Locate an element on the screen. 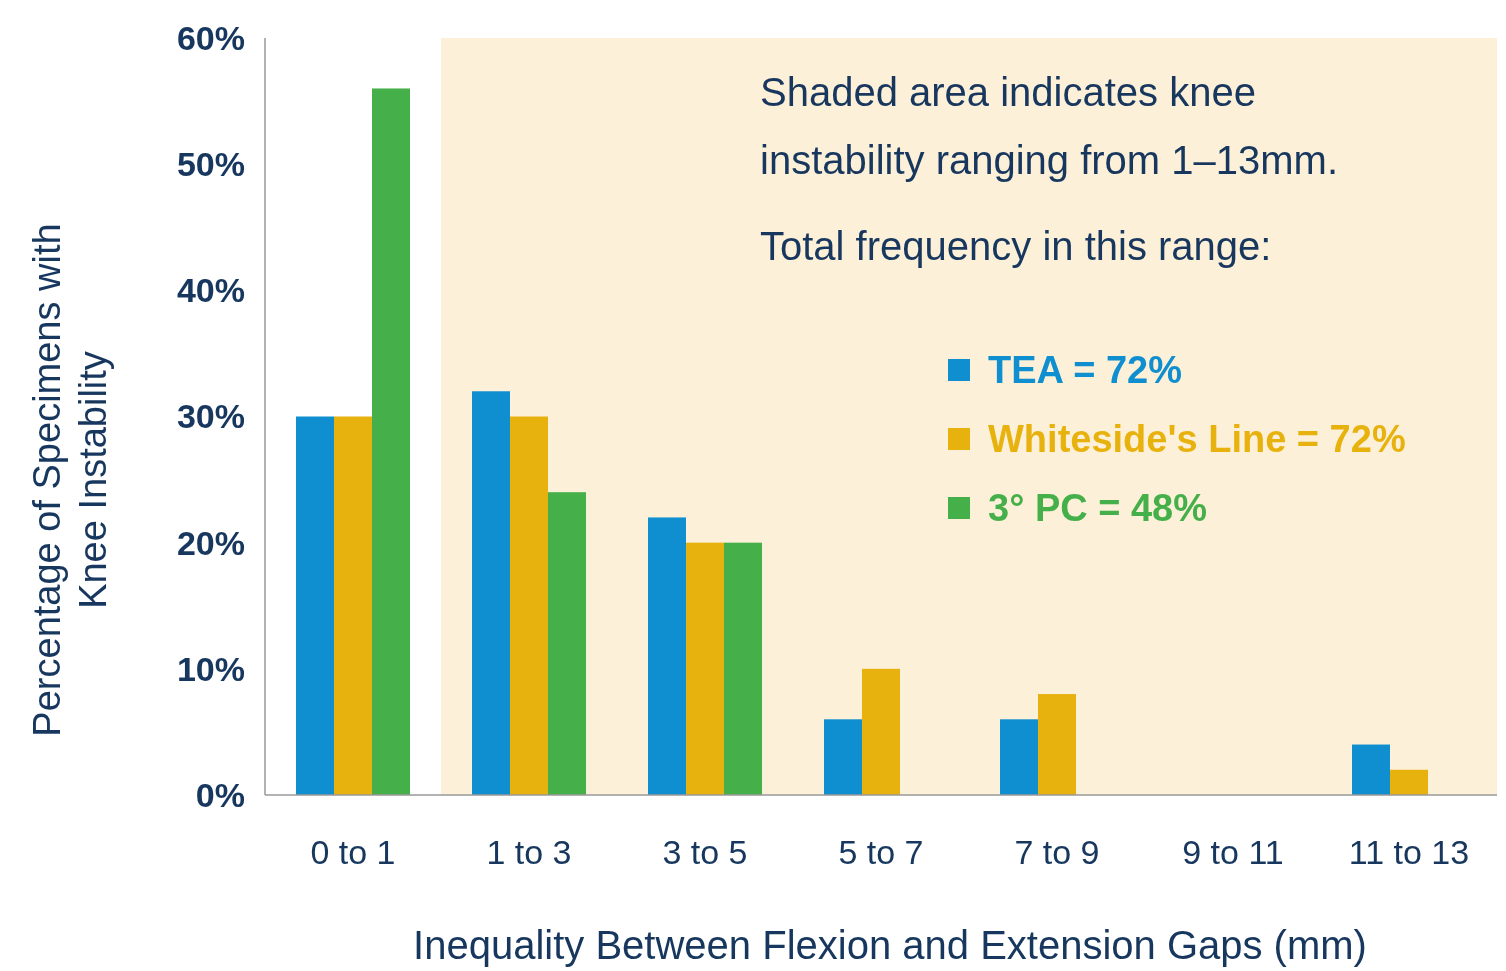 This screenshot has height=971, width=1506. x-tick-label: 11 to 13 is located at coordinates (1409, 851).